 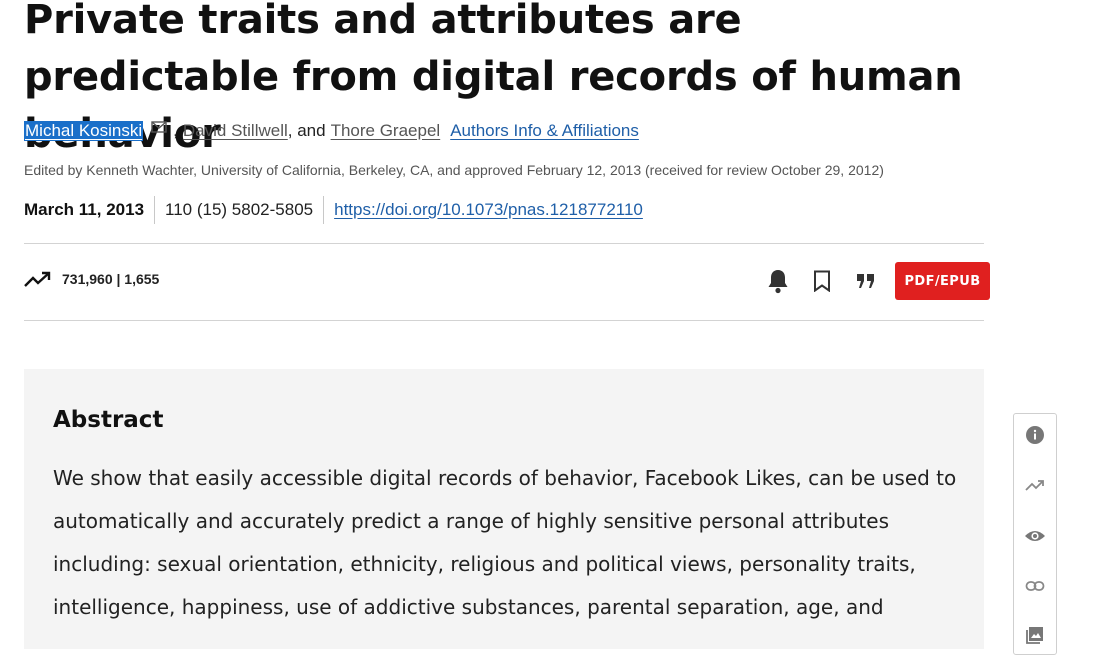 What do you see at coordinates (544, 130) in the screenshot?
I see `authors-affiliations-link: Authors Info & Affiliations` at bounding box center [544, 130].